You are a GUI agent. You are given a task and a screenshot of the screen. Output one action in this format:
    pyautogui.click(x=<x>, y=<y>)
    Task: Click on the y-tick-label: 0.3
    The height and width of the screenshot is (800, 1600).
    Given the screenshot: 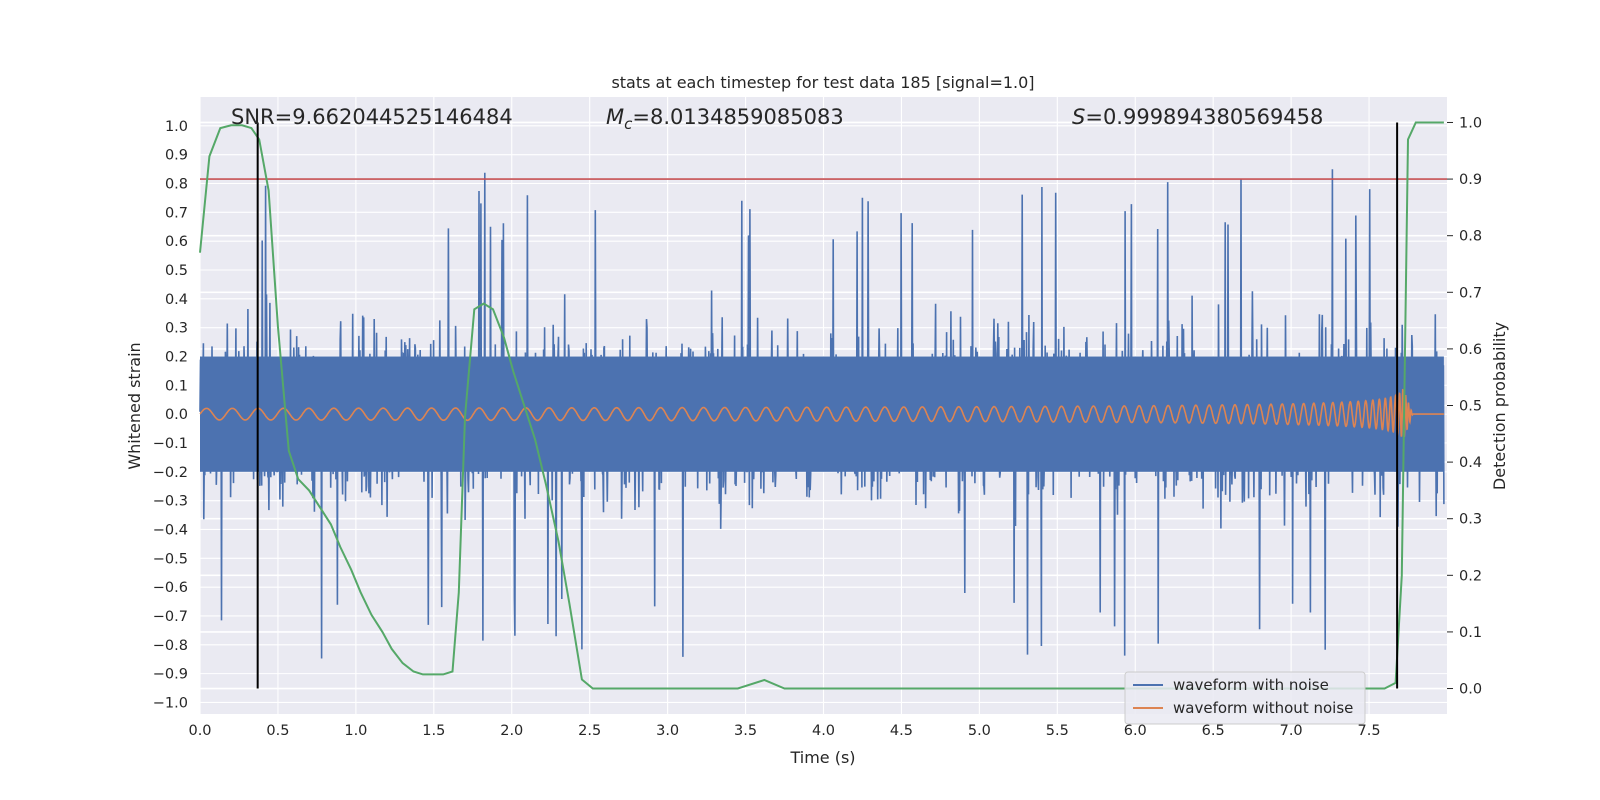 What is the action you would take?
    pyautogui.click(x=176, y=329)
    